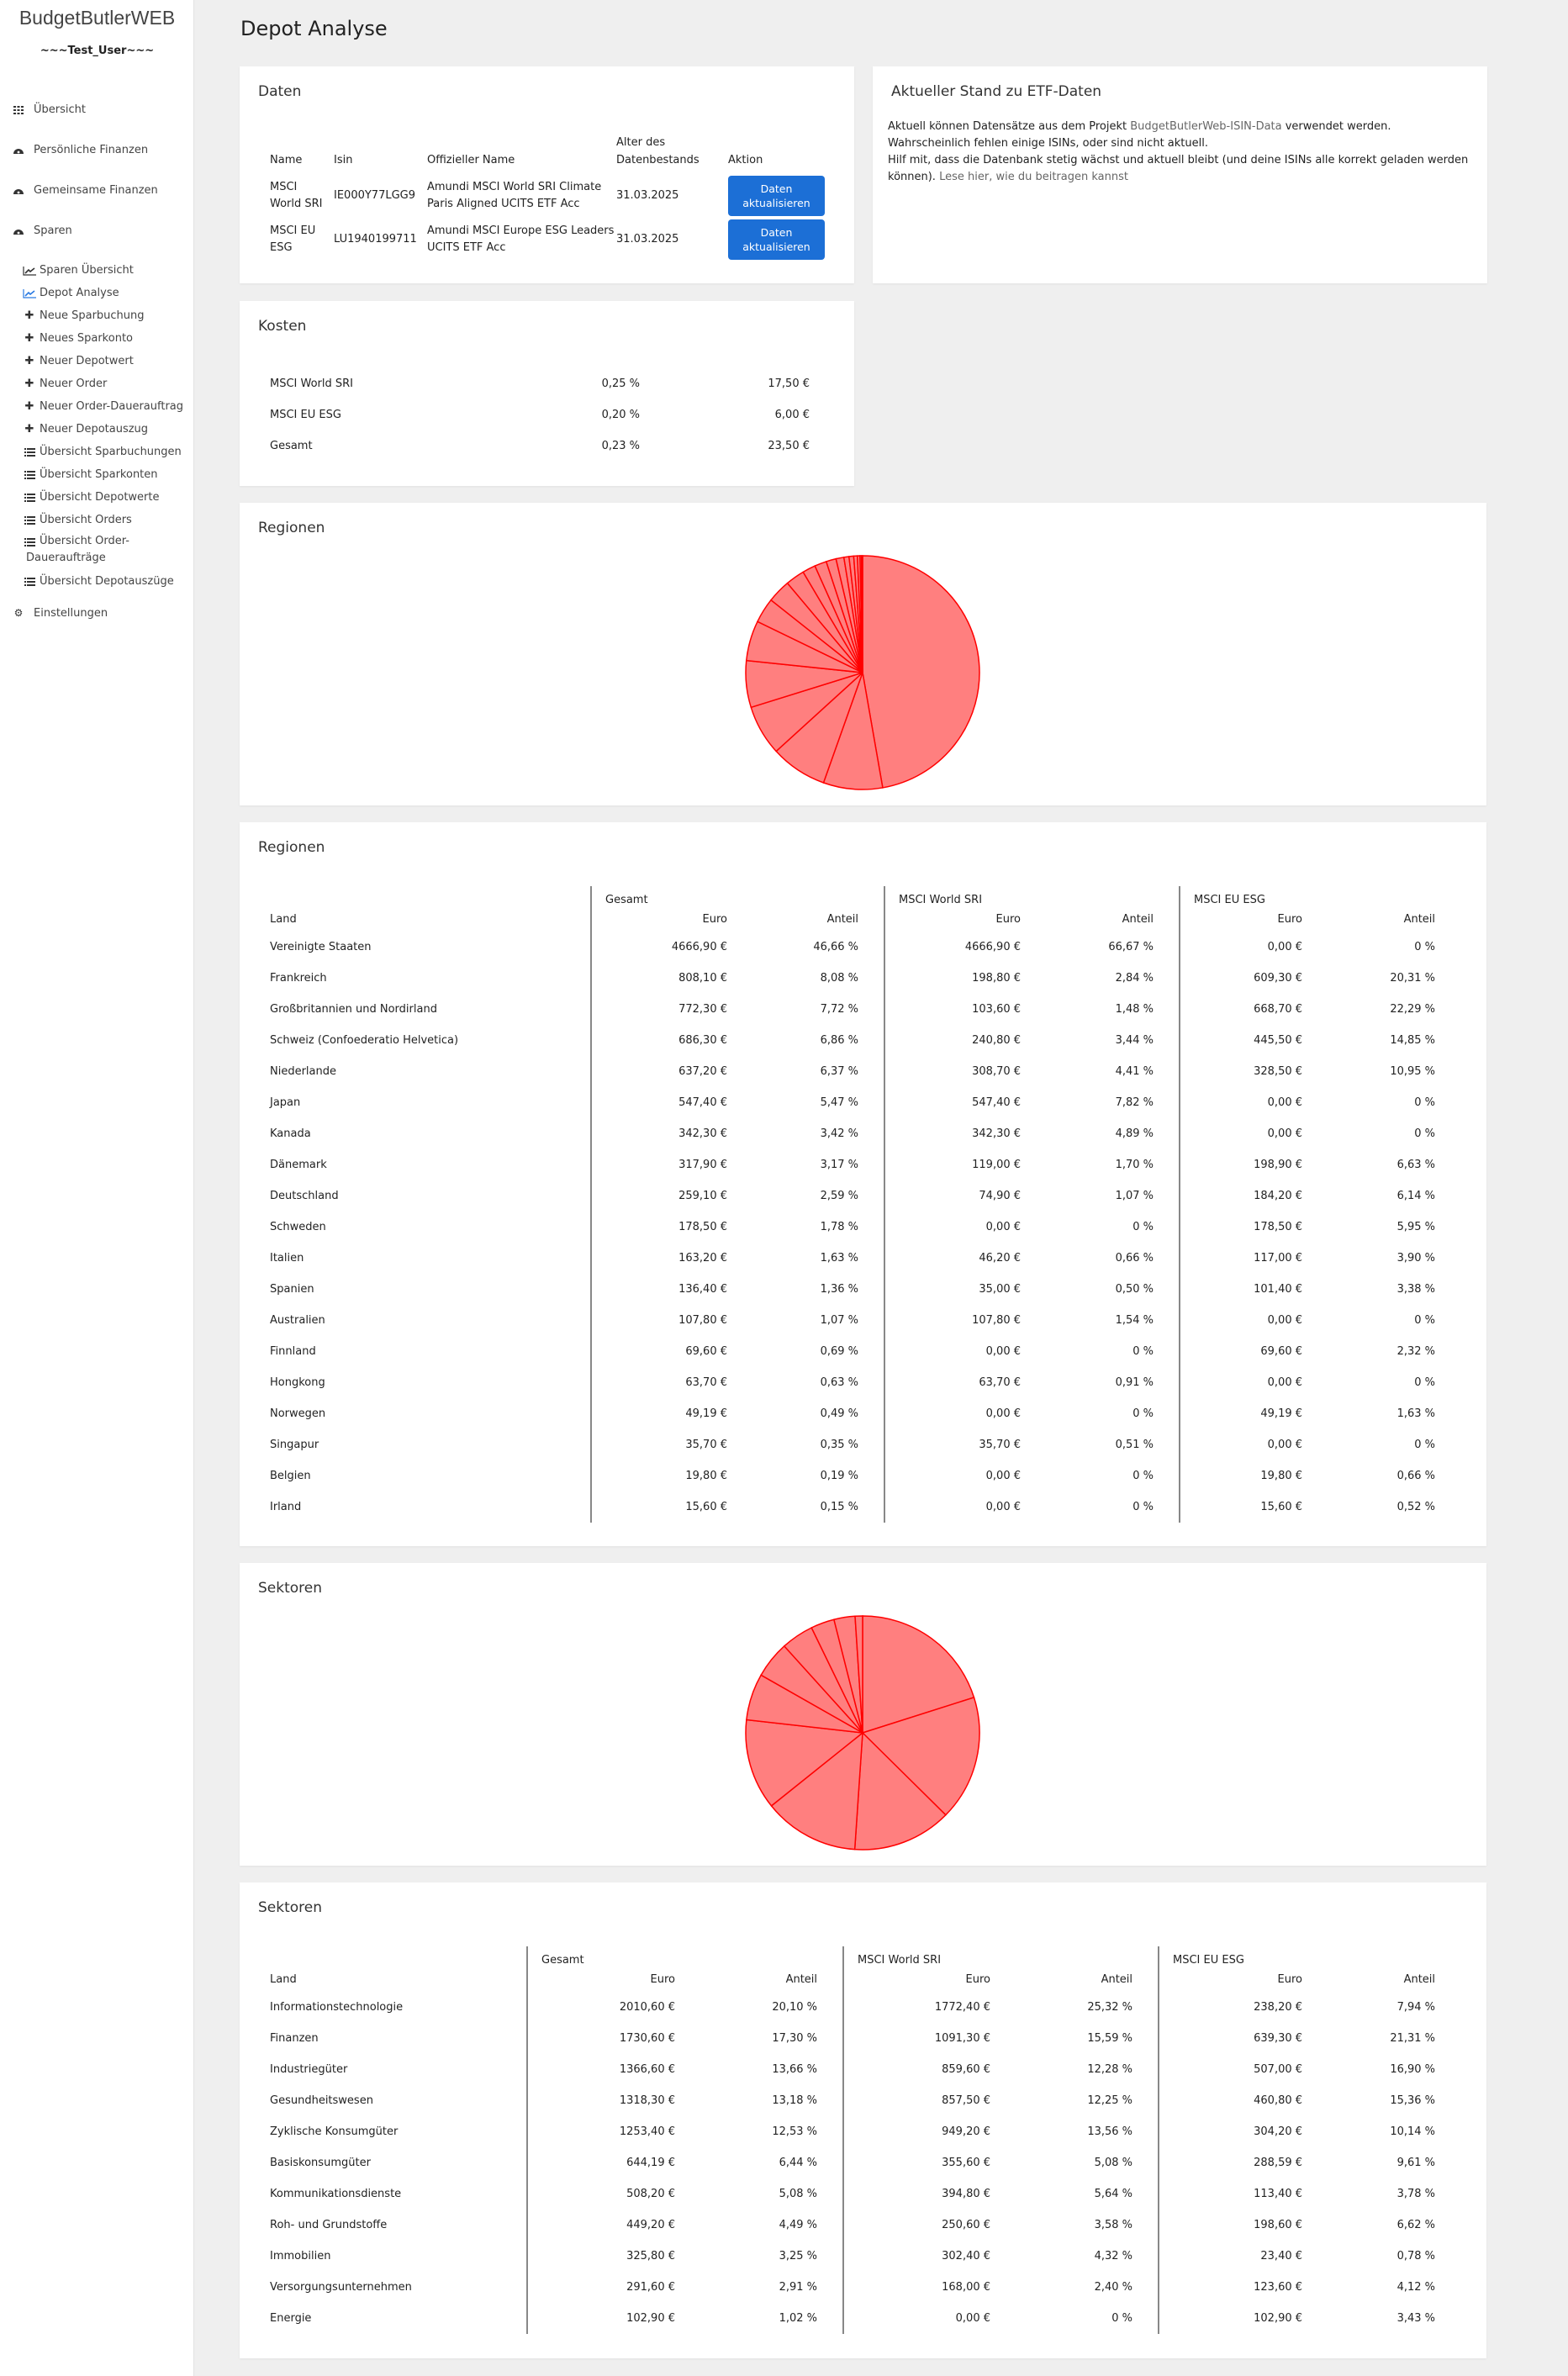 The height and width of the screenshot is (2376, 1568). What do you see at coordinates (18, 230) in the screenshot?
I see `dashboard-icon` at bounding box center [18, 230].